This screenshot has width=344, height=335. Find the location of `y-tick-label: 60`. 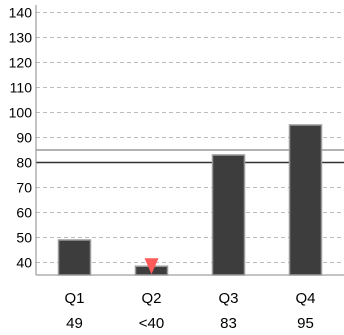

y-tick-label: 60 is located at coordinates (24, 213).